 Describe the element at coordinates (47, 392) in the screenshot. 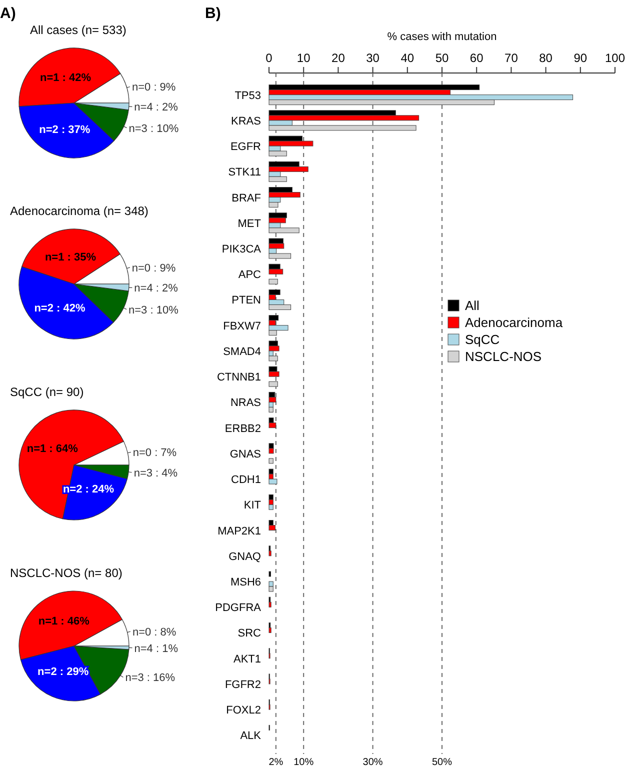

I see `chart-title: SqCC (n= 90)` at that location.